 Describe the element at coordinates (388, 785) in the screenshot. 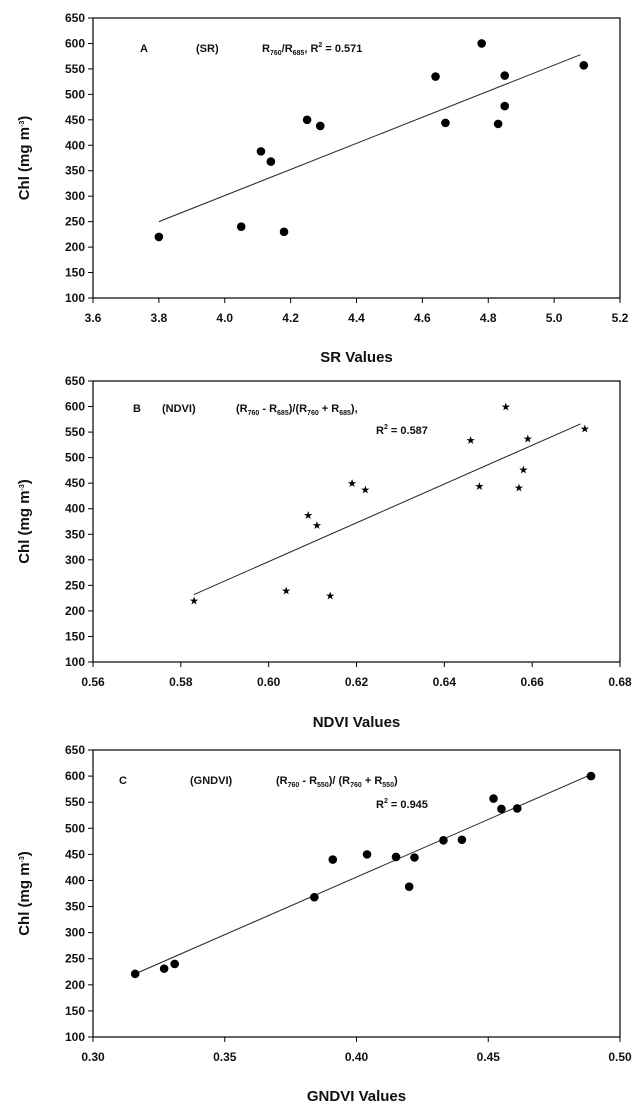

I see `index-formula-part: 550` at that location.